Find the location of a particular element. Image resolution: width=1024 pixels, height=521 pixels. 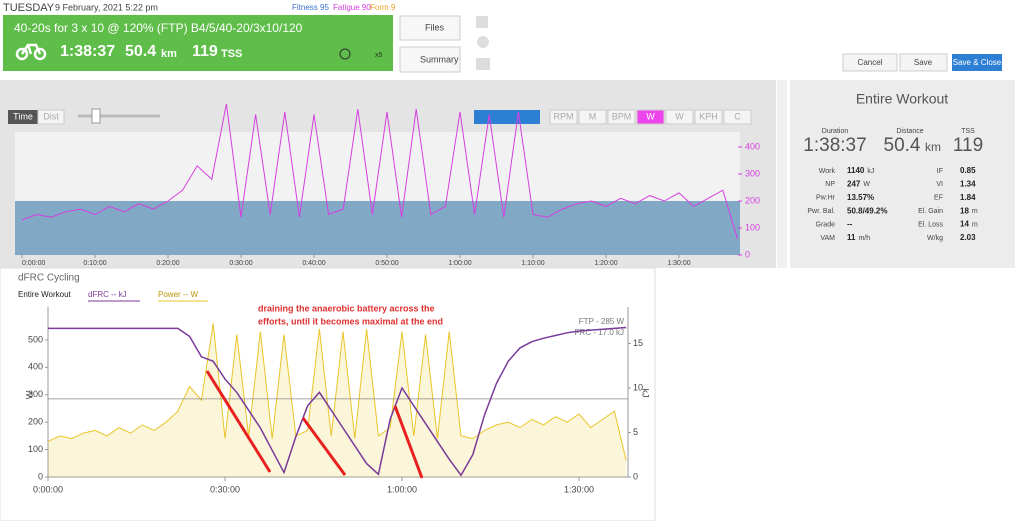

y-tick-label: 400 is located at coordinates (752, 146).